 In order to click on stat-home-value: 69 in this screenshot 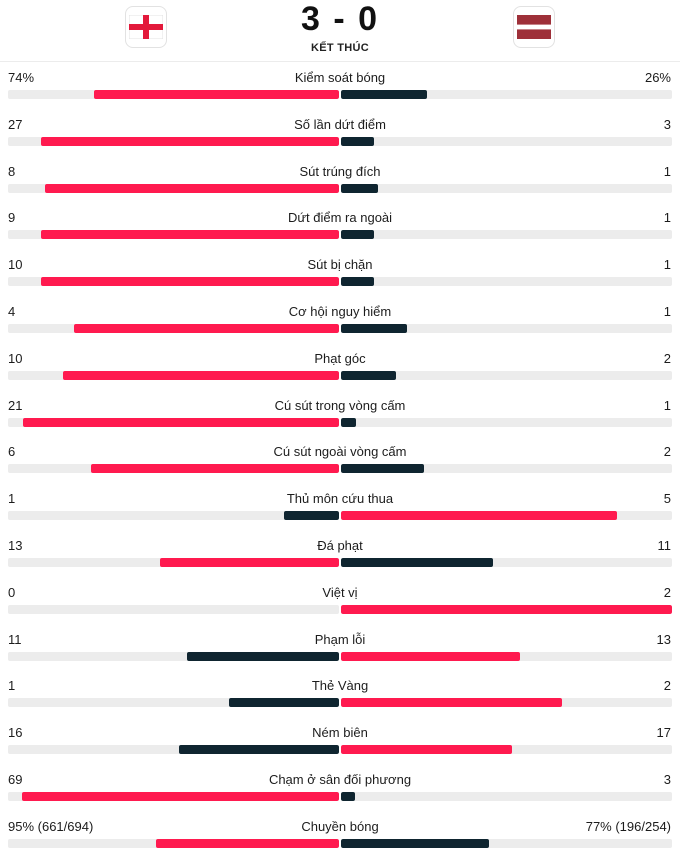, I will do `click(15, 779)`.